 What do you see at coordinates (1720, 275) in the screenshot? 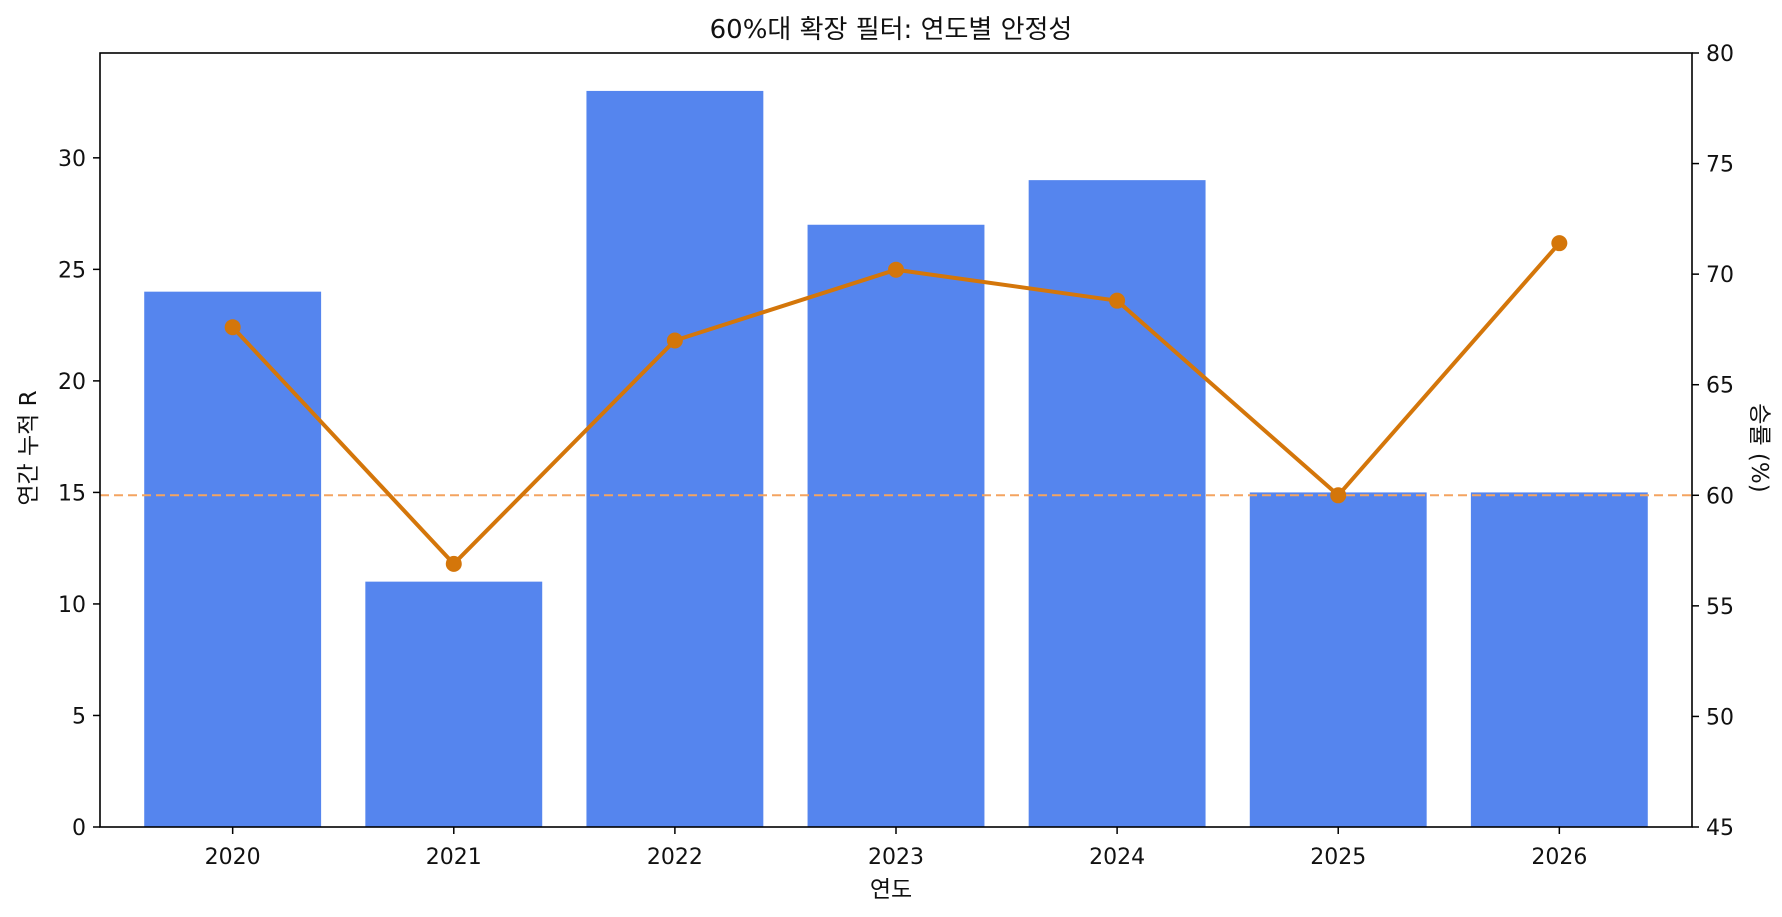
I see `y2-tick-label-70: 70` at bounding box center [1720, 275].